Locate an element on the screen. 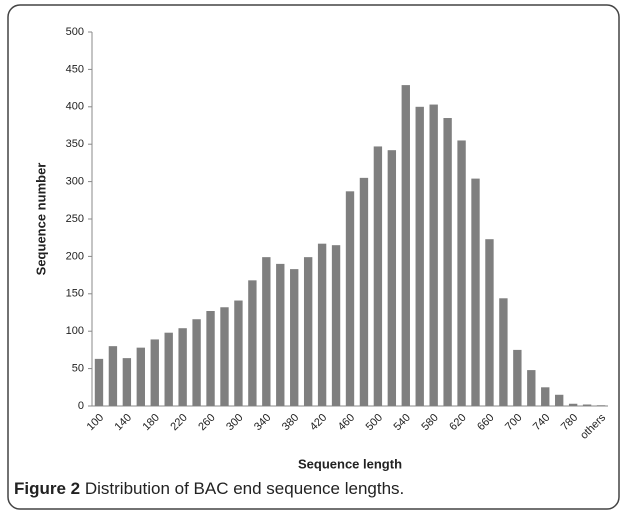 The height and width of the screenshot is (515, 625). y-tick-label: 250 is located at coordinates (75, 219).